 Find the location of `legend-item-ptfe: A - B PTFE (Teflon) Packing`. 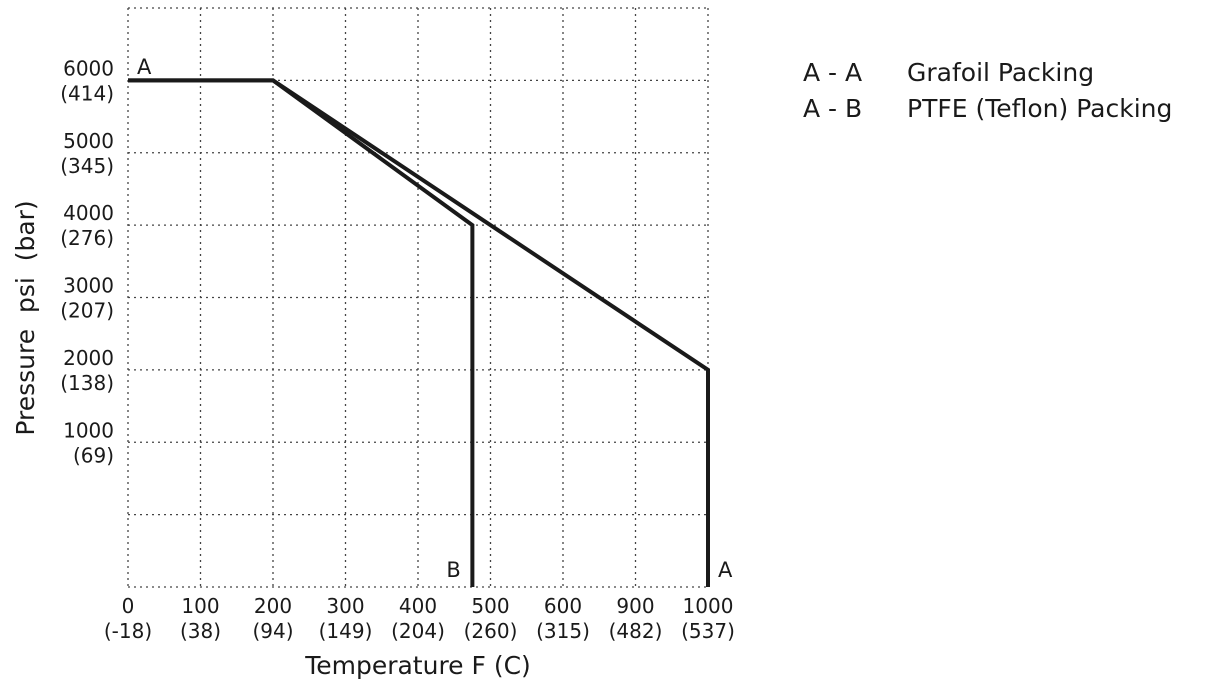

legend-item-ptfe: A - B PTFE (Teflon) Packing is located at coordinates (987, 108).